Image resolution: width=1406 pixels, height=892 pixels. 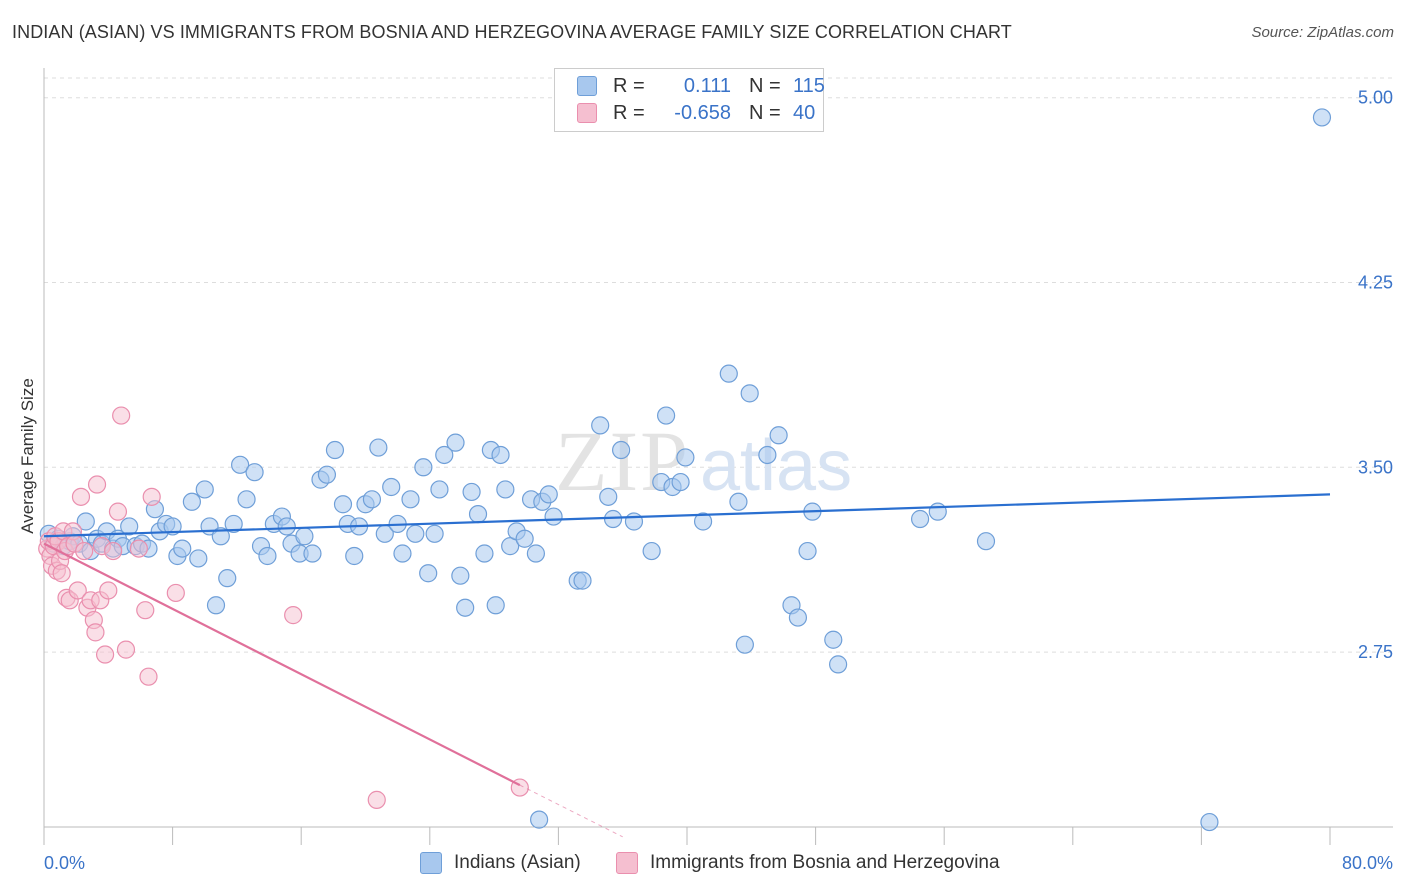 What do you see at coordinates (702, 112) in the screenshot?
I see `legend-r-value: -0.658` at bounding box center [702, 112].